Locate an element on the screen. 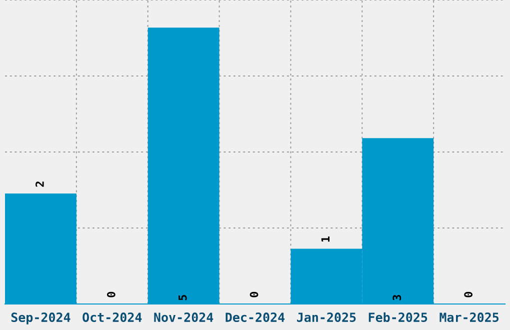 The width and height of the screenshot is (510, 330). x-tick-label: Sep-2024 is located at coordinates (40, 318).